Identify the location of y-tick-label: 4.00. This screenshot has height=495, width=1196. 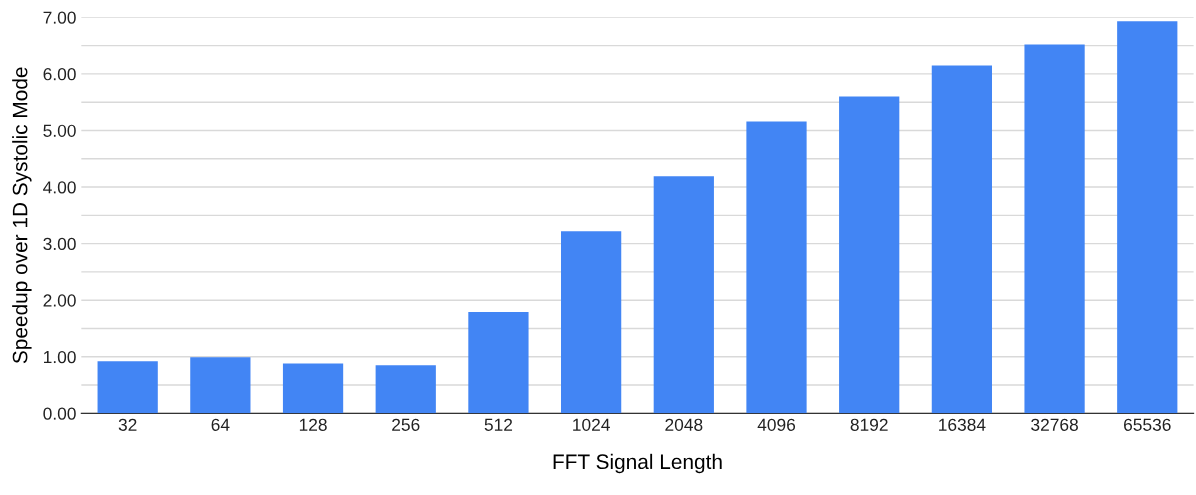
(59, 187).